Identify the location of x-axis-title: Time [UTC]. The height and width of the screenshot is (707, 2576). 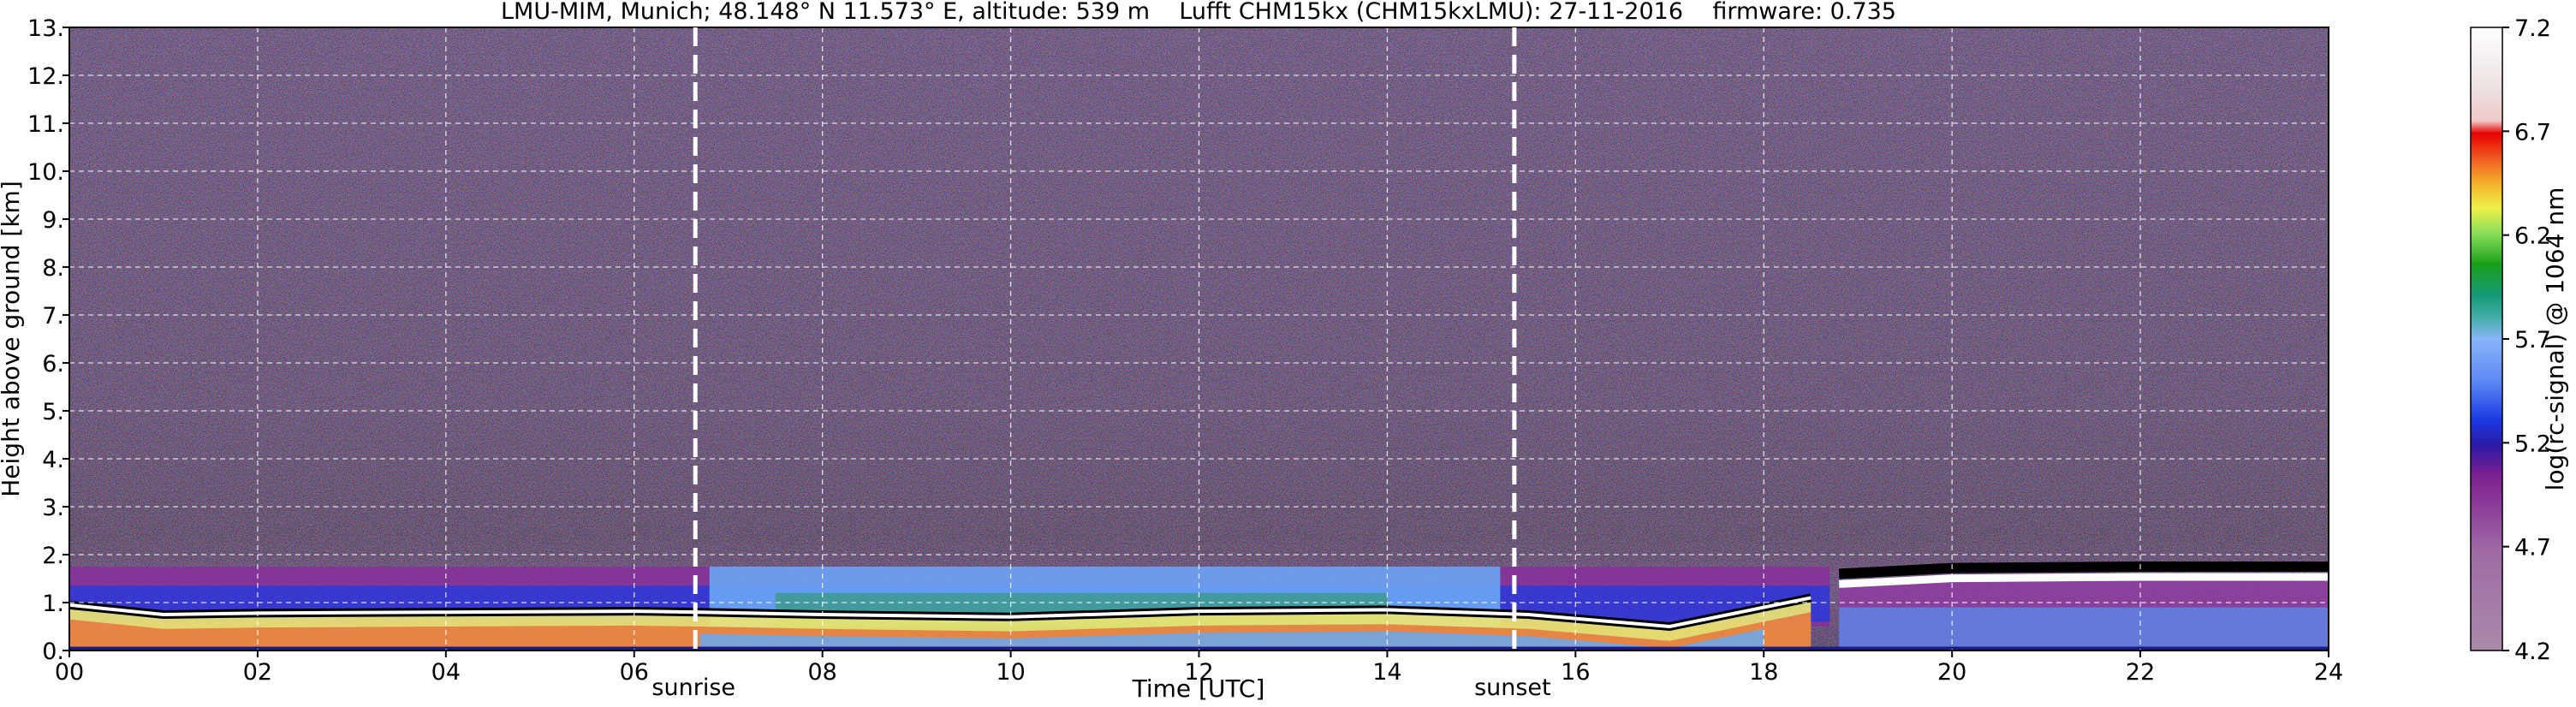
(1198, 688).